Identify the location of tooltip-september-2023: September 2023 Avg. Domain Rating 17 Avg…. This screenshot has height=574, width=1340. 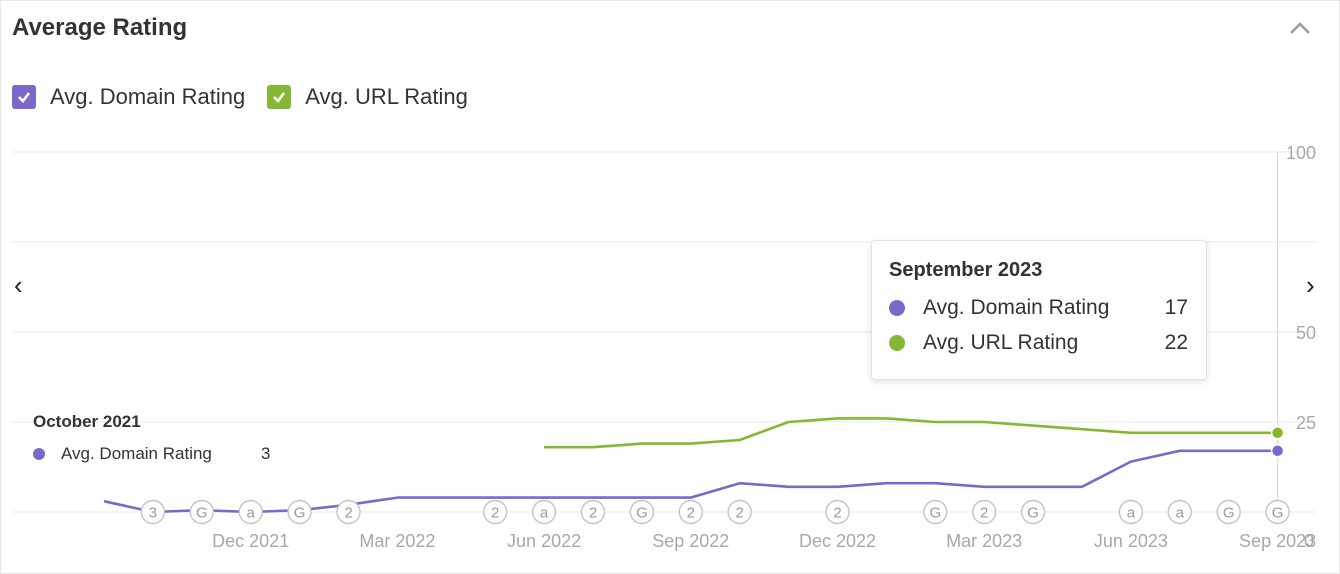
(1039, 310).